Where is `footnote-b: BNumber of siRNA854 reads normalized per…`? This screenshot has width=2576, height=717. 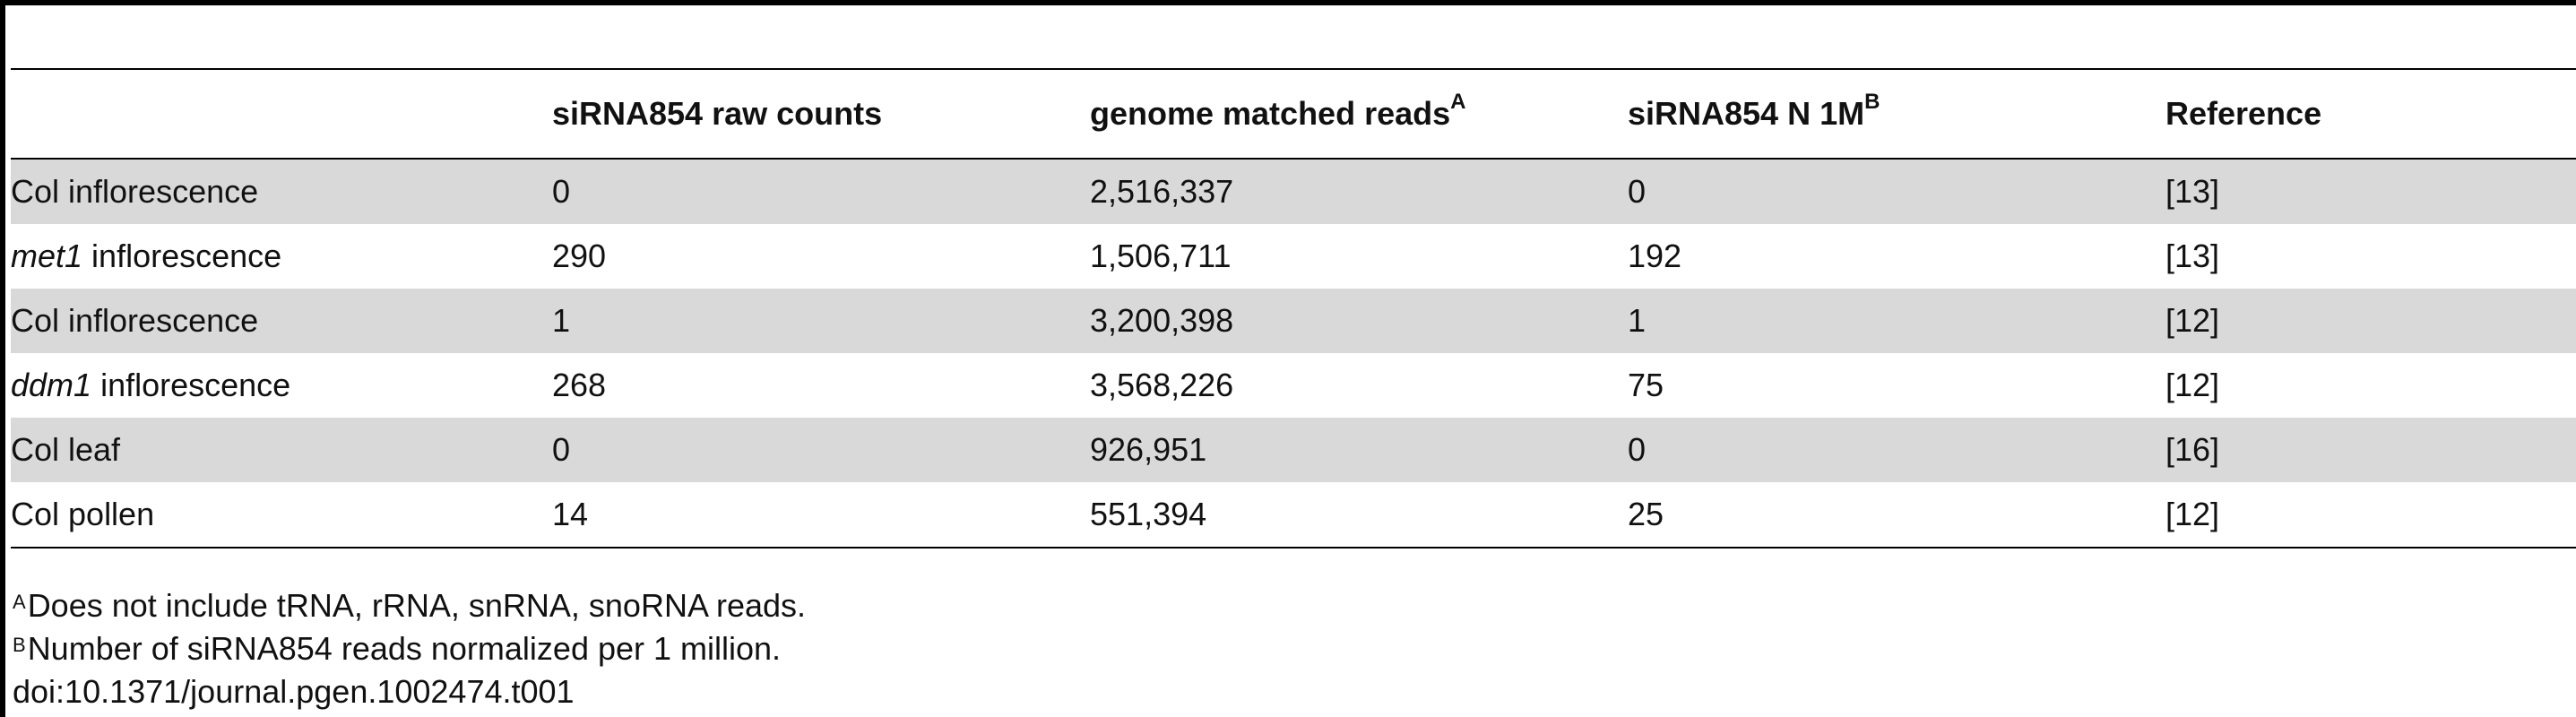
footnote-b: BNumber of siRNA854 reads normalized per… is located at coordinates (397, 648).